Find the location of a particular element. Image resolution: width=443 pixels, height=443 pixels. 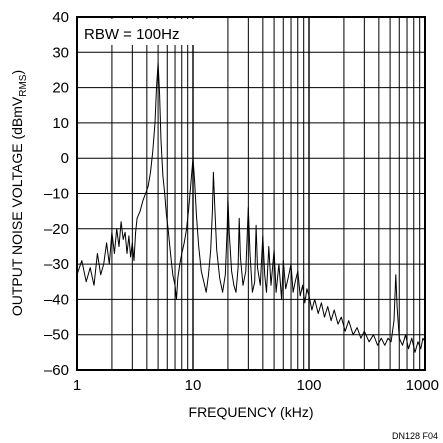

y-tick-labels: 40 30 20 10 0 –10 –20 –30 –40 –50 –60 is located at coordinates (56, 194).